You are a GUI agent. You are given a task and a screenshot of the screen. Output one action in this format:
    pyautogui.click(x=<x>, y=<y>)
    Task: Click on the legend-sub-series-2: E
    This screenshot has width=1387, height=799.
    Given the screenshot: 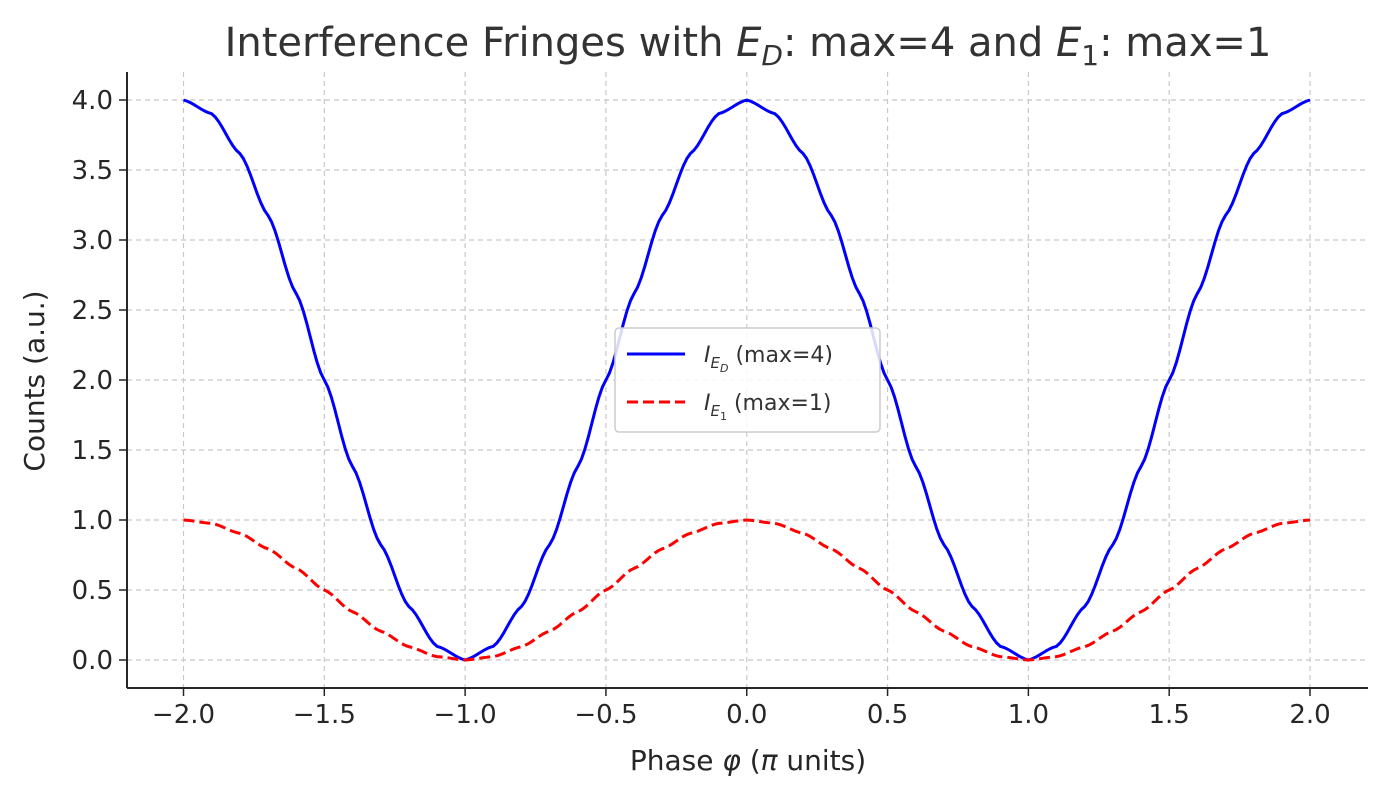 What is the action you would take?
    pyautogui.click(x=716, y=411)
    